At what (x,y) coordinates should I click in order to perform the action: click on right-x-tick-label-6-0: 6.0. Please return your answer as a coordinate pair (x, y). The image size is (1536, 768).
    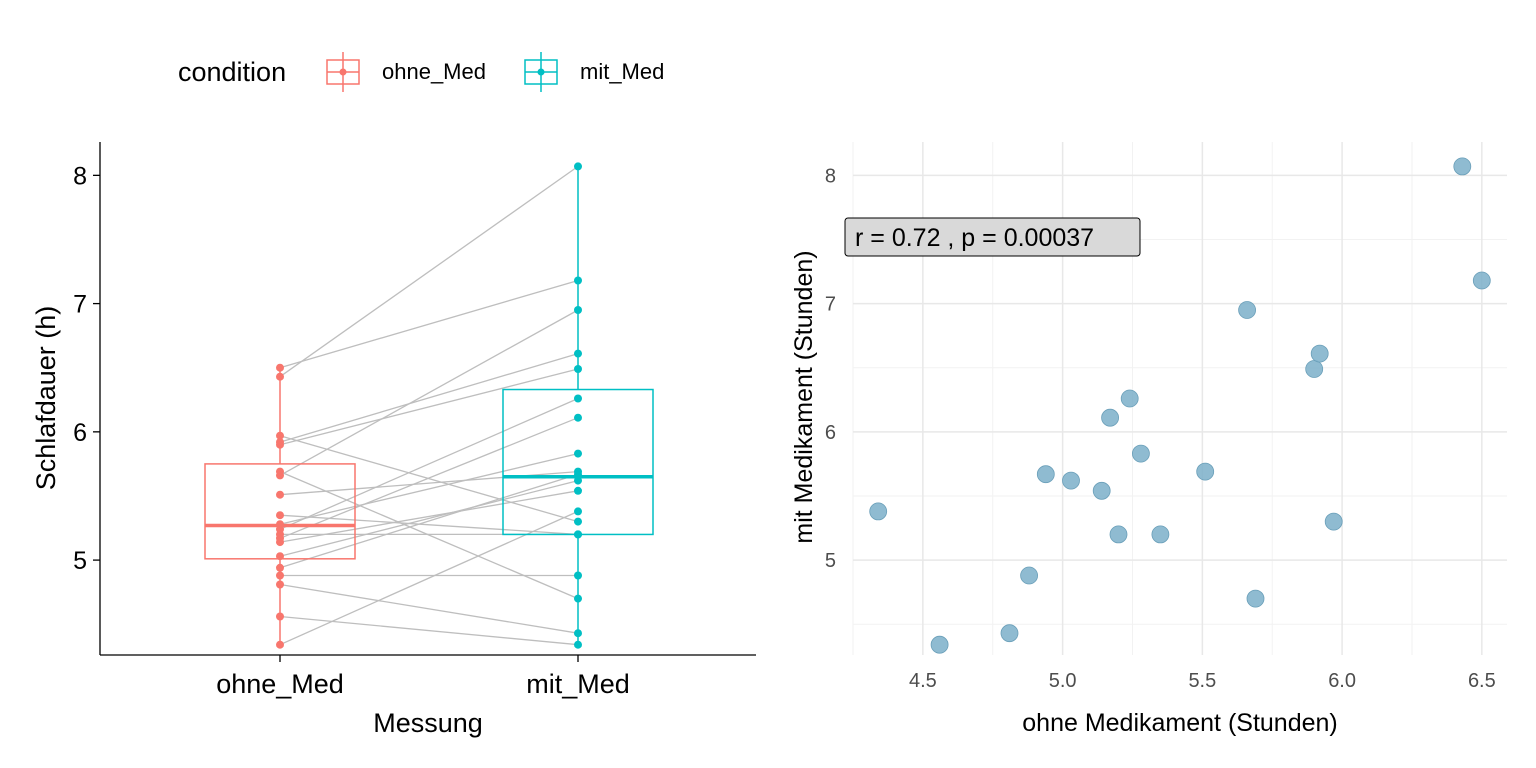
    Looking at the image, I should click on (1342, 681).